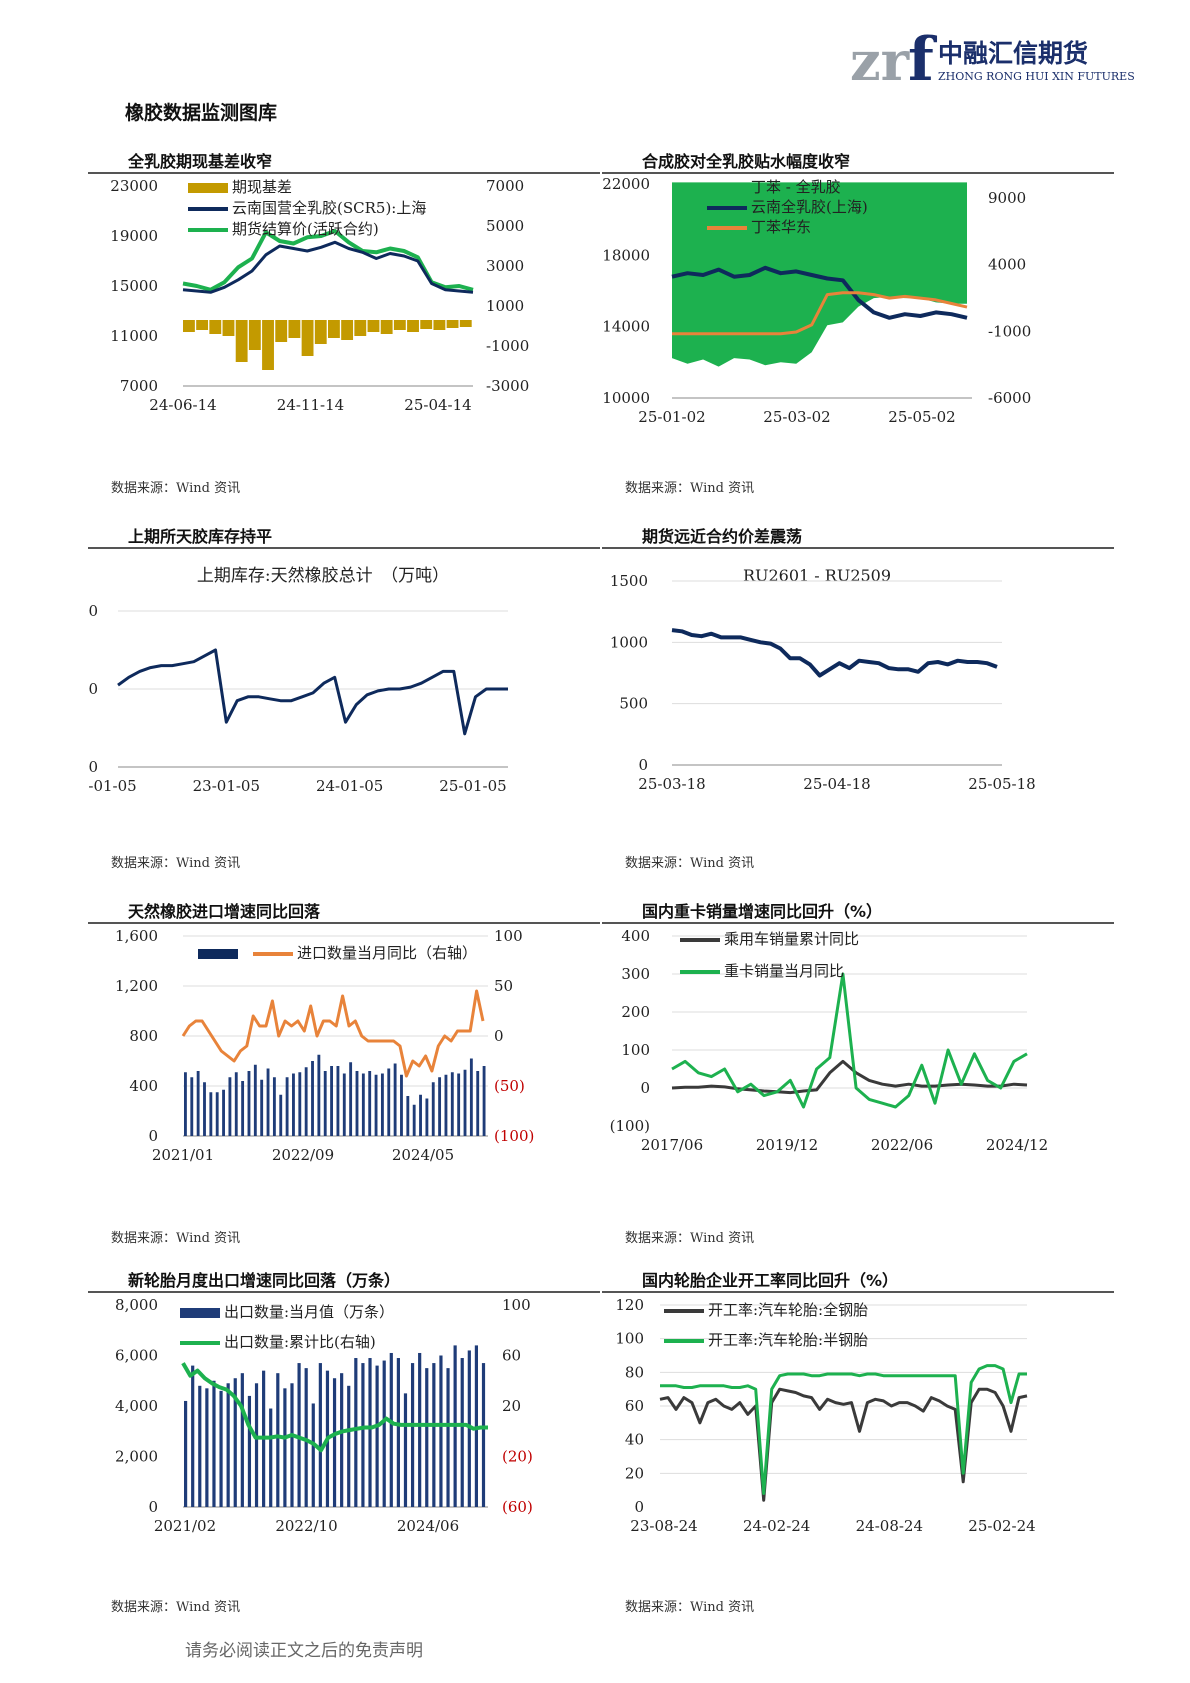 The width and height of the screenshot is (1190, 1683). I want to click on x-tick-label: 2024/06, so click(428, 1526).